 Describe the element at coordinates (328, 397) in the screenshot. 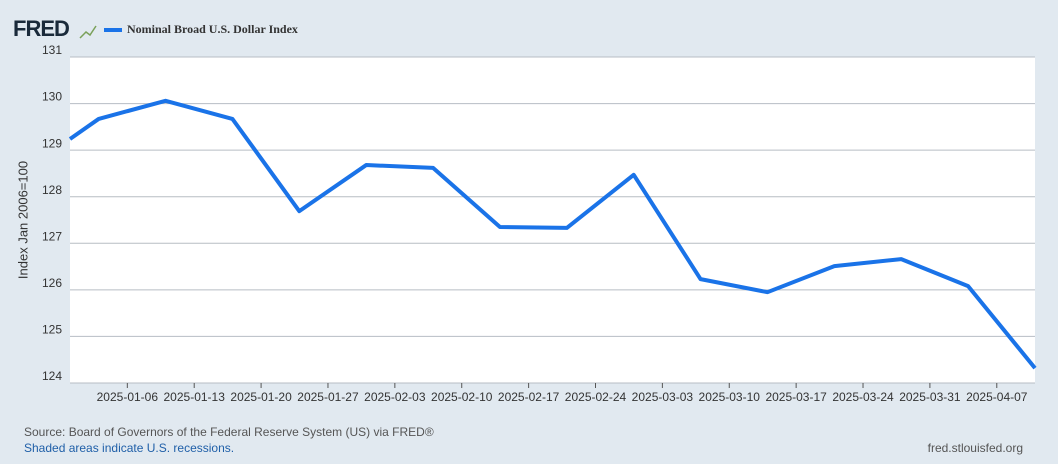

I see `x-tick-label: 2025-01-27` at that location.